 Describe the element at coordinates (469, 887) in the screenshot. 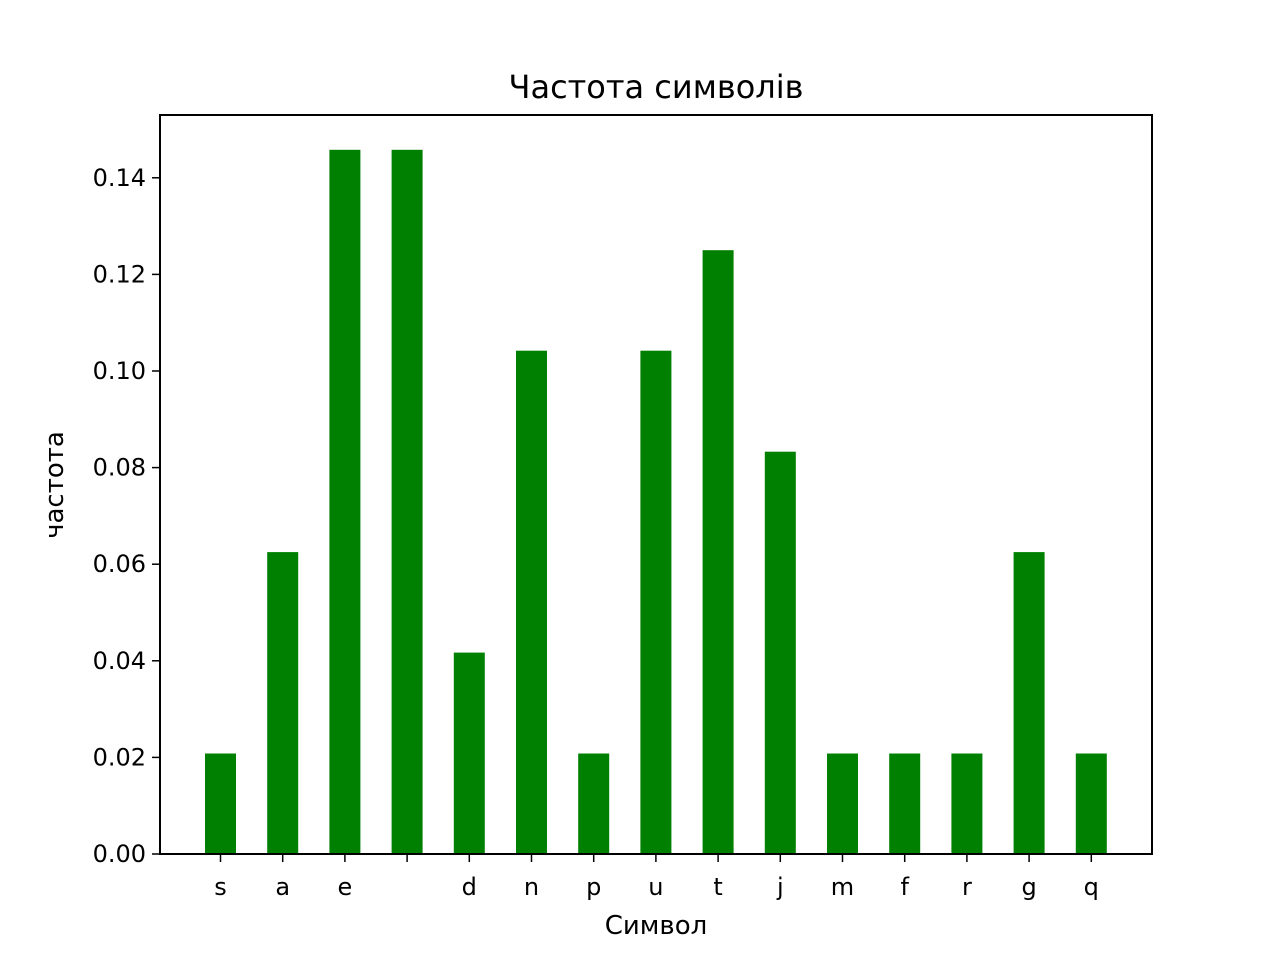

I see `x-tick-label: d` at that location.